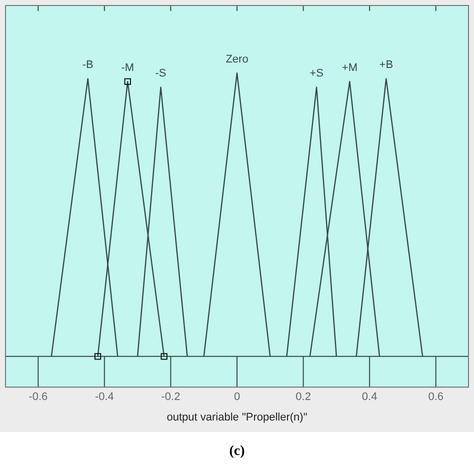 This screenshot has width=474, height=474. I want to click on series-label: +M, so click(350, 68).